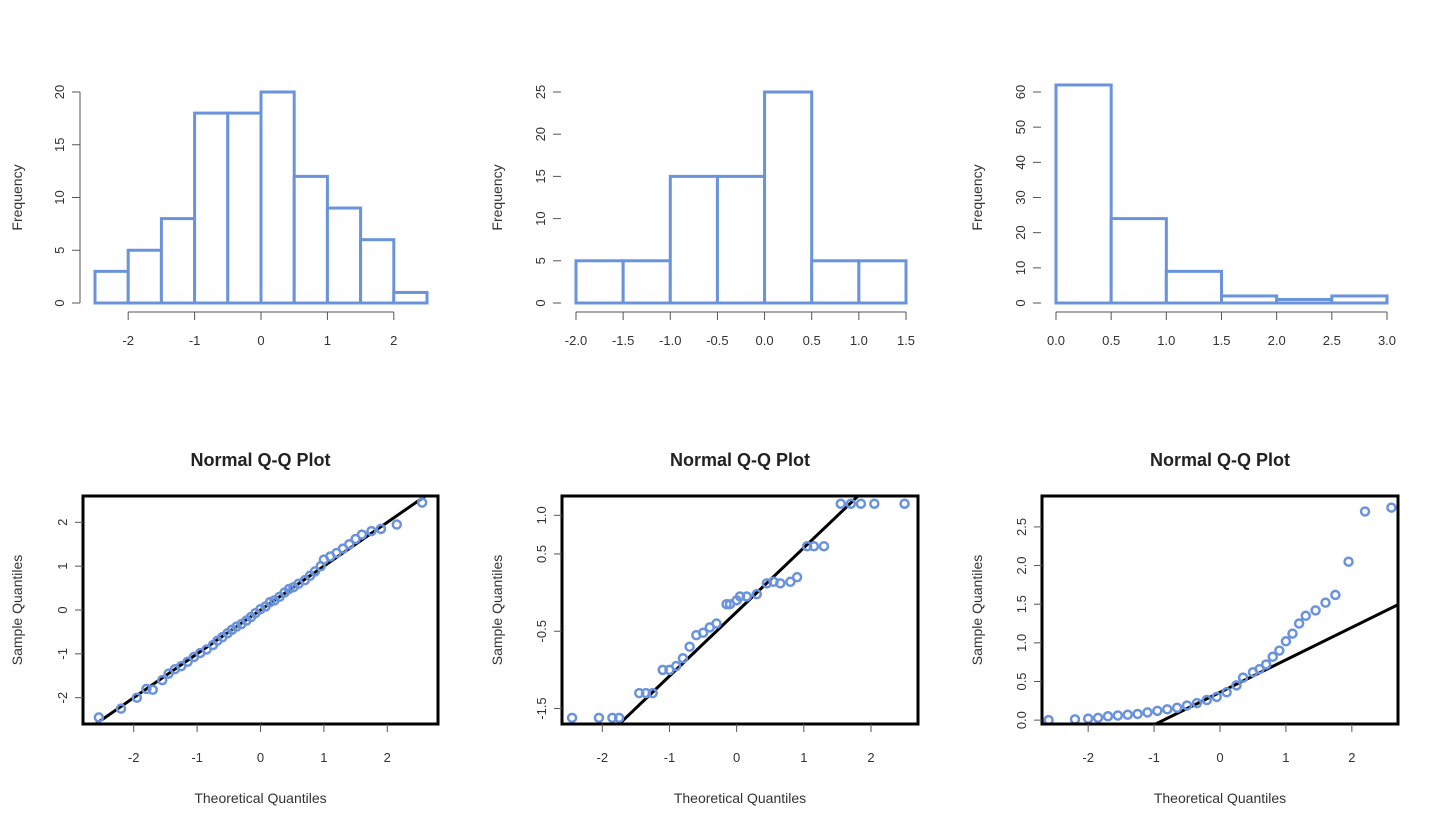  What do you see at coordinates (740, 798) in the screenshot?
I see `x-axis-title: Theoretical Quantiles` at bounding box center [740, 798].